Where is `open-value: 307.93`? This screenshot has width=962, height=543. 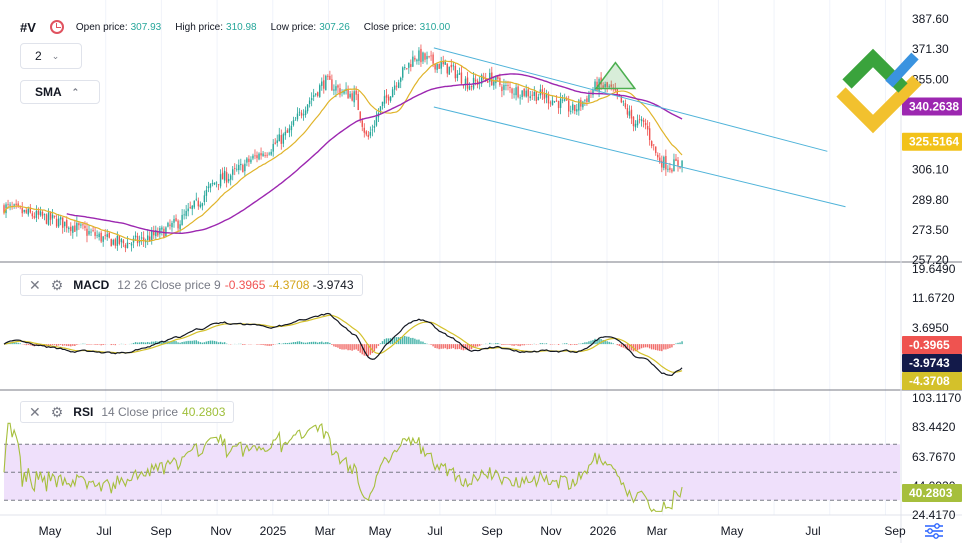 open-value: 307.93 is located at coordinates (146, 27).